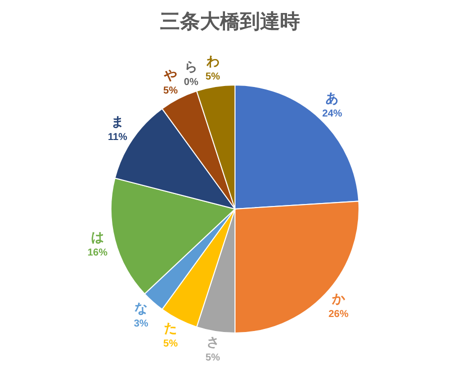 This screenshot has width=460, height=380. I want to click on data-label: 24%, so click(332, 114).